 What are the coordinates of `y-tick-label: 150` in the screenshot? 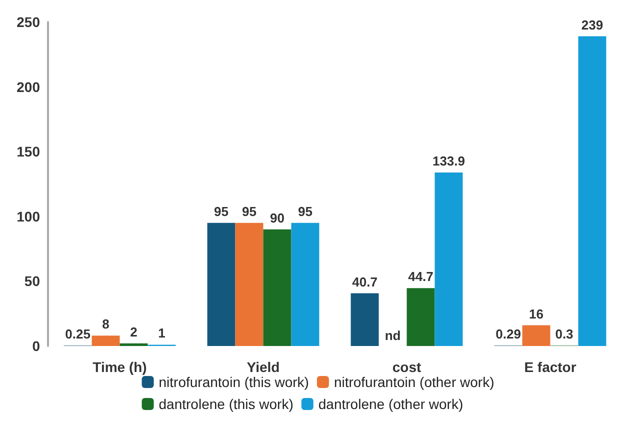 It's located at (28, 152).